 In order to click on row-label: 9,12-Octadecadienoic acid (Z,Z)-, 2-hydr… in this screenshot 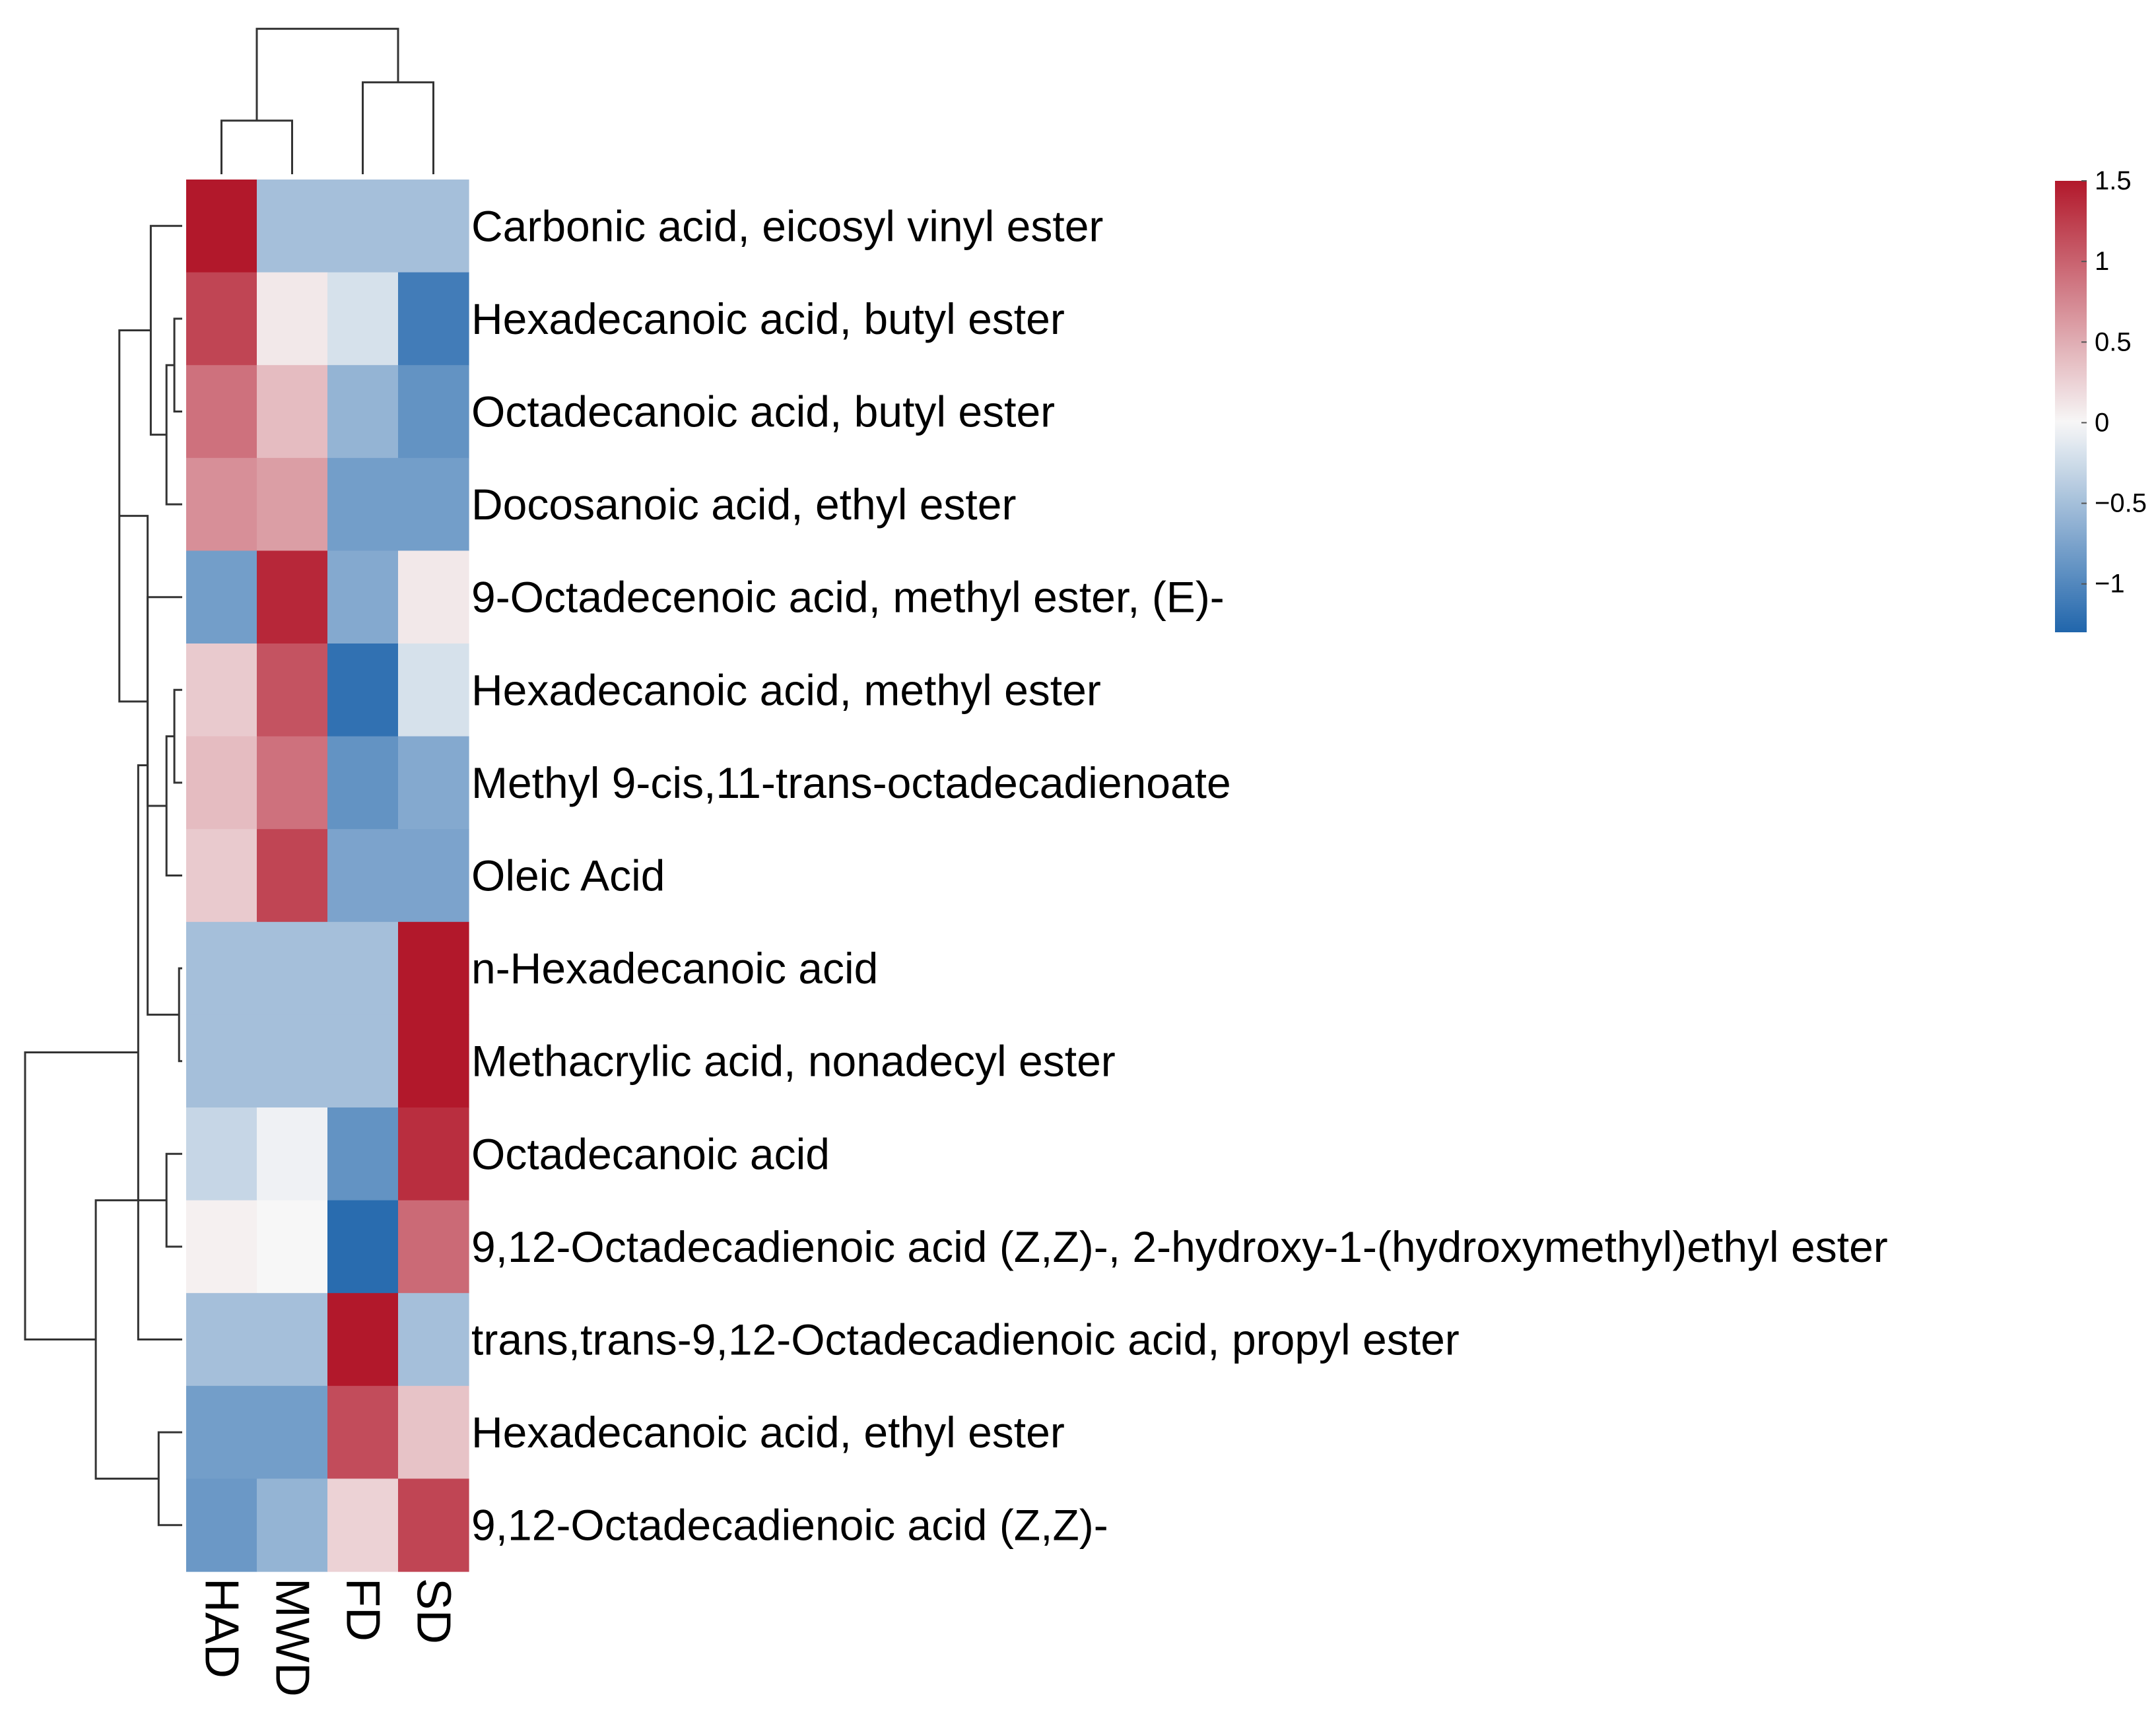, I will do `click(1179, 1246)`.